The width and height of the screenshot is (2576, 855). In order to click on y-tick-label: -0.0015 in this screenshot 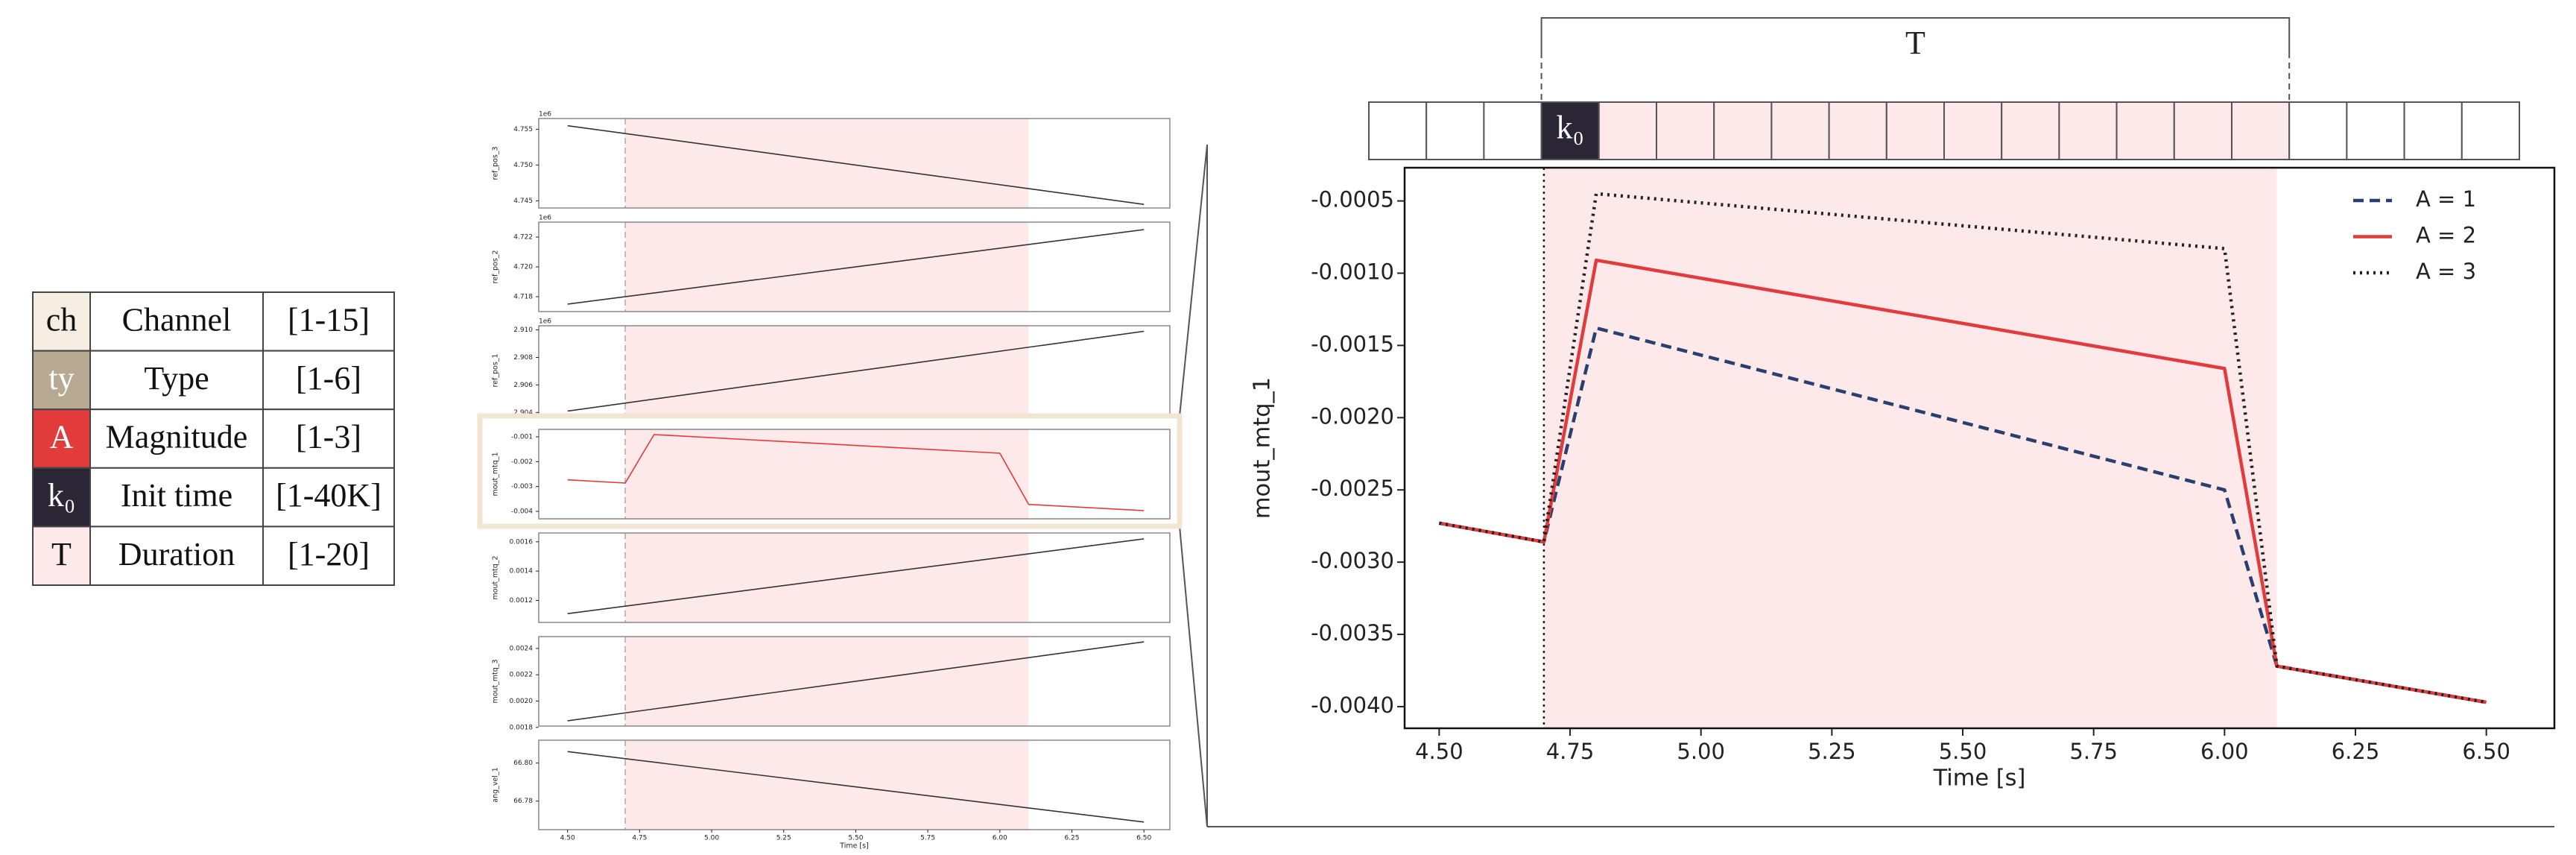, I will do `click(1352, 343)`.